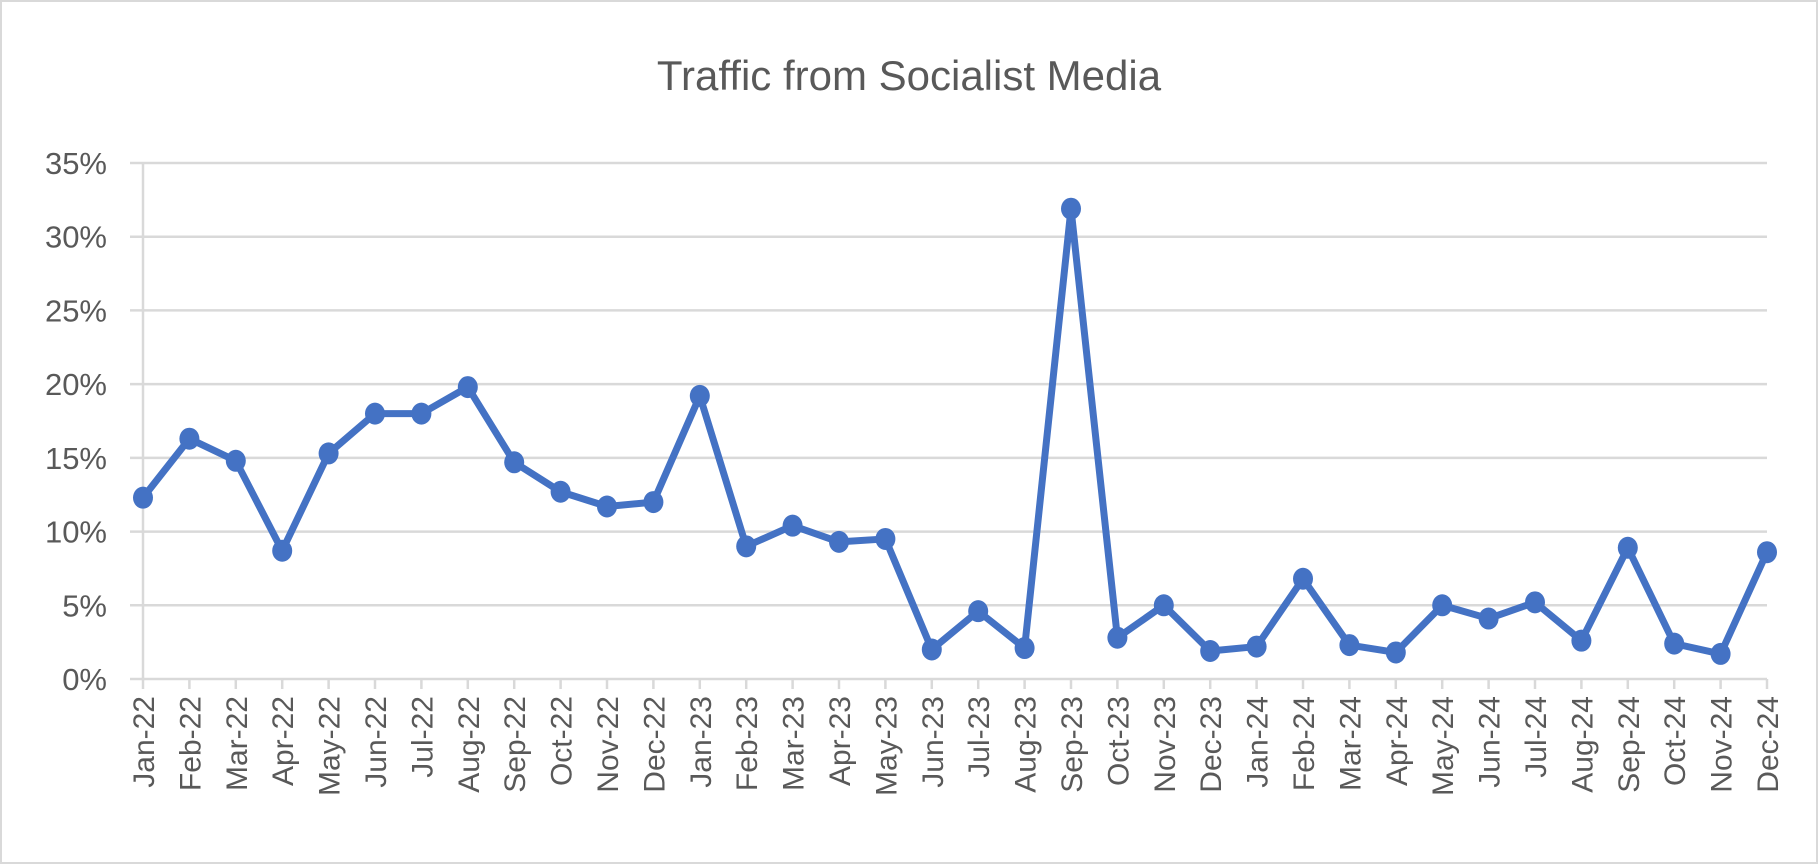  What do you see at coordinates (886, 746) in the screenshot?
I see `x-tick-label: May-23` at bounding box center [886, 746].